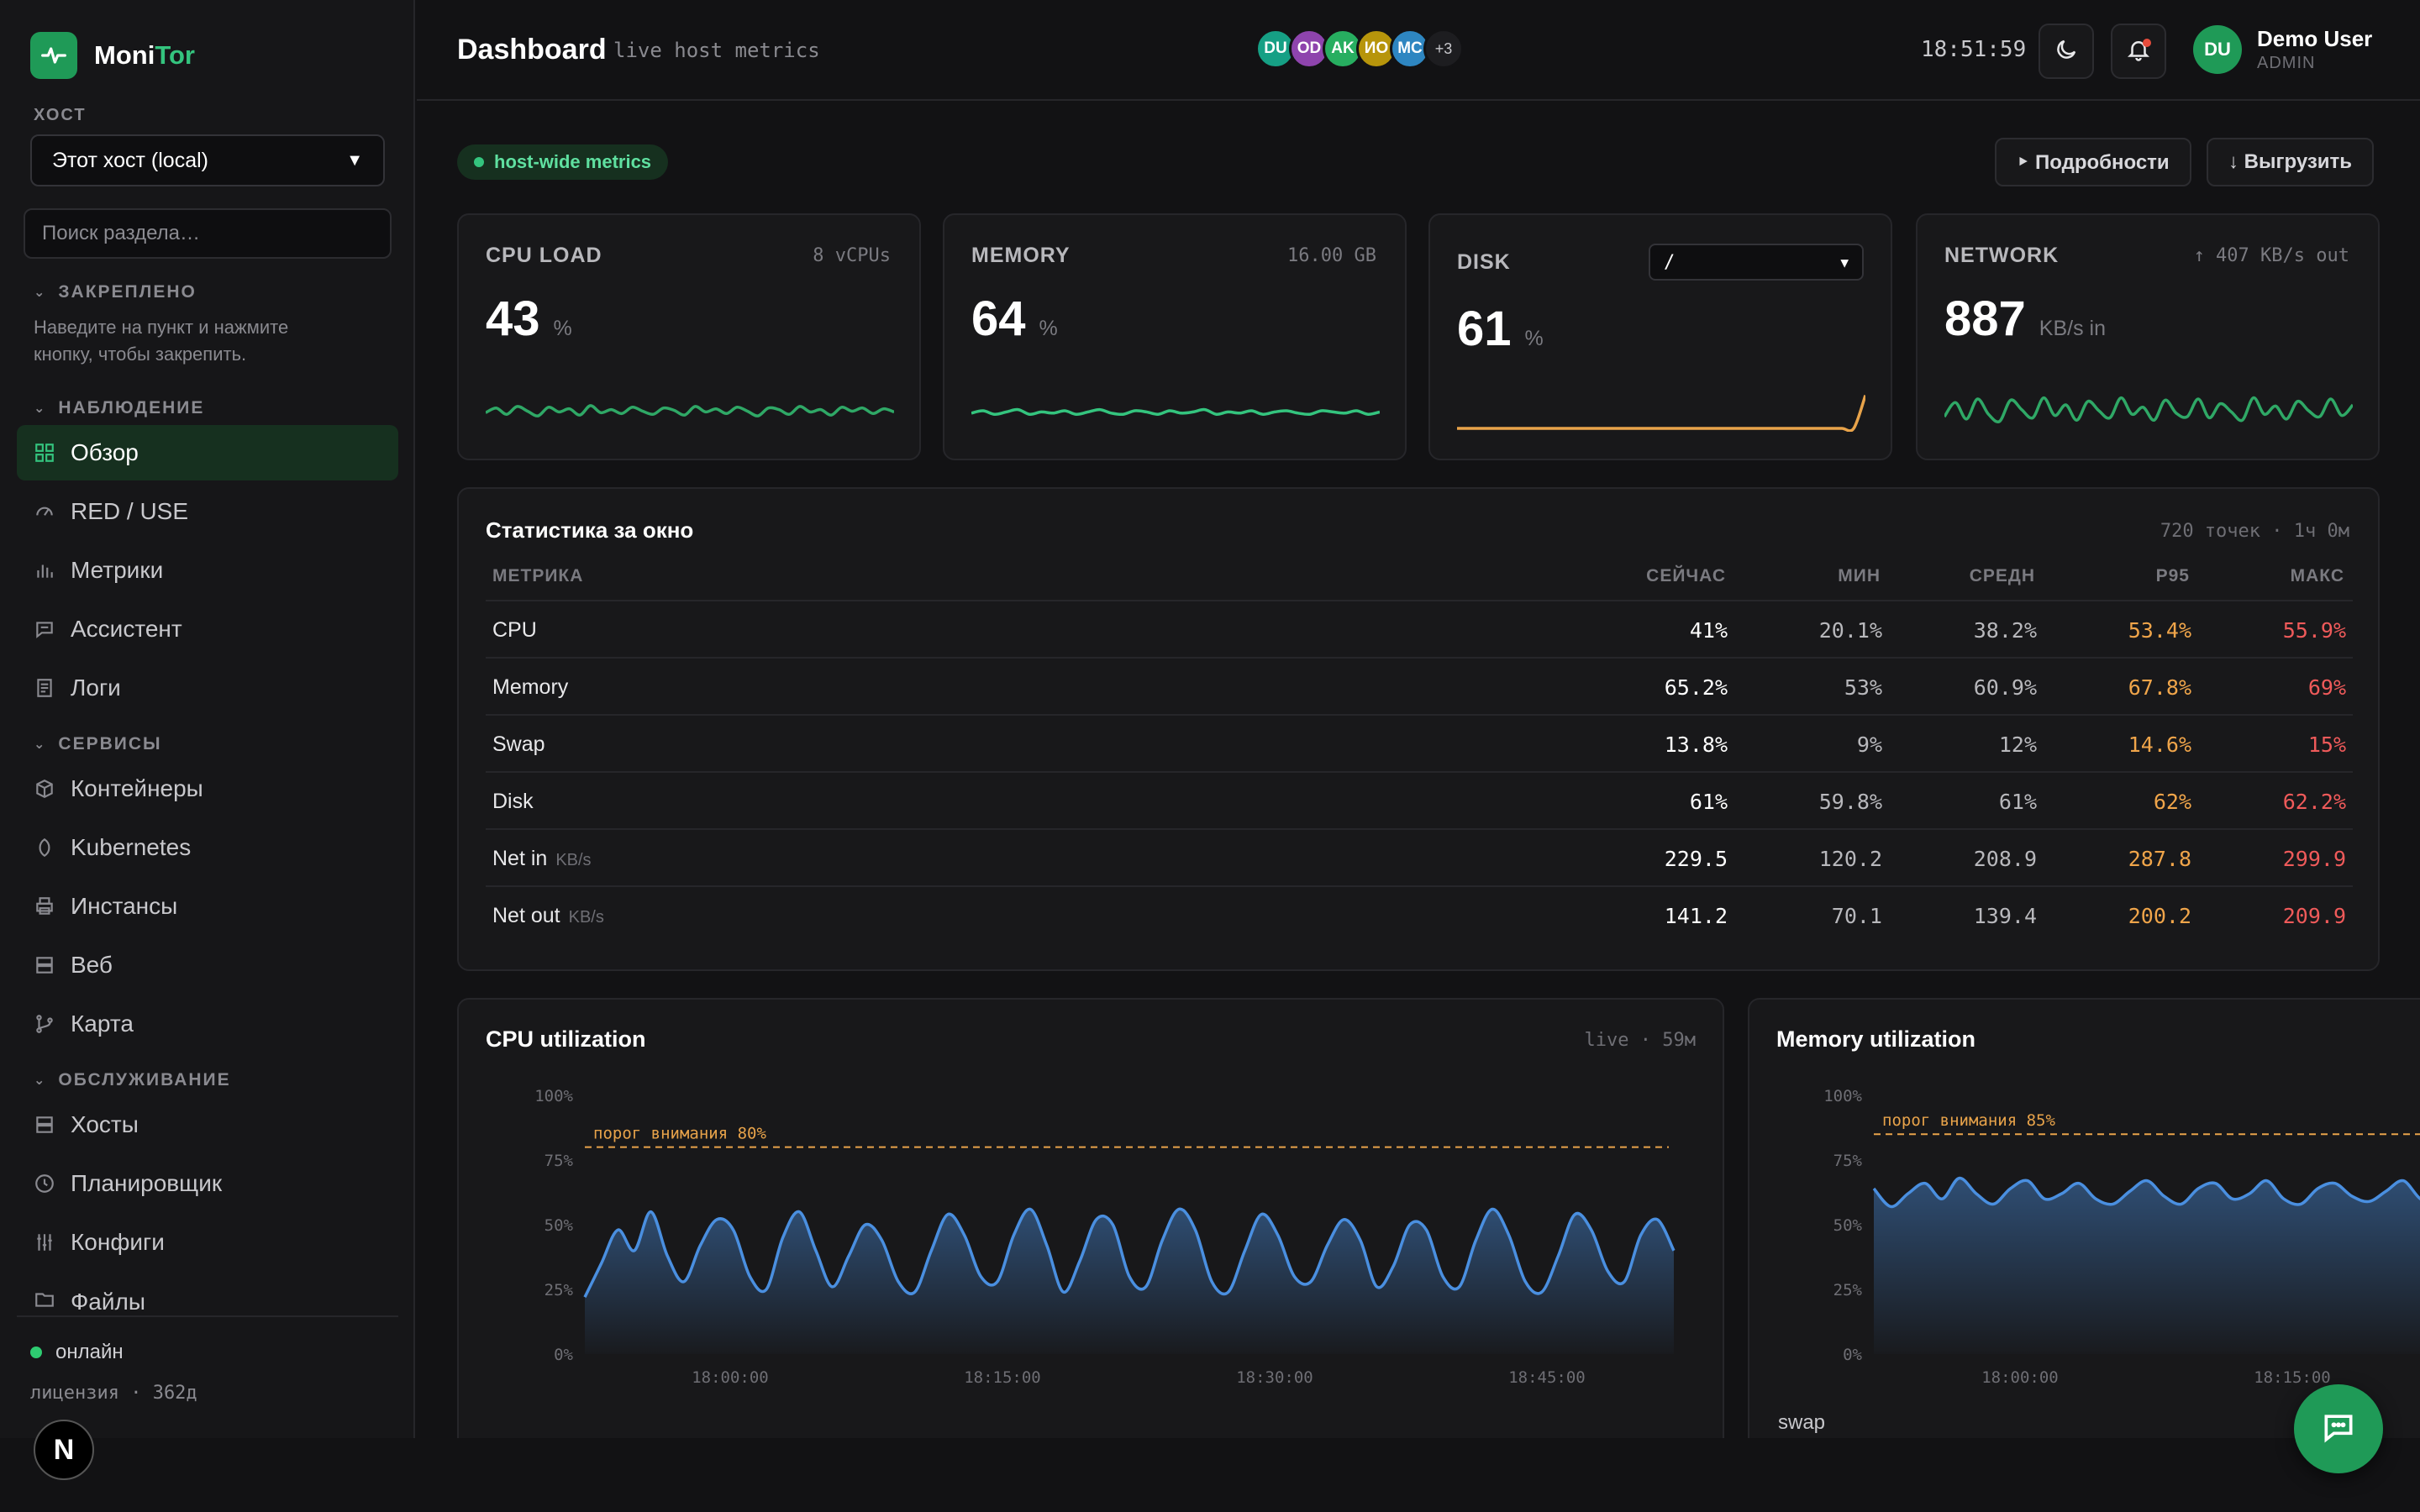  Describe the element at coordinates (1419, 799) in the screenshot. I see `table-row: Disk 61% 59.8% 61% 62% 62.2%` at that location.